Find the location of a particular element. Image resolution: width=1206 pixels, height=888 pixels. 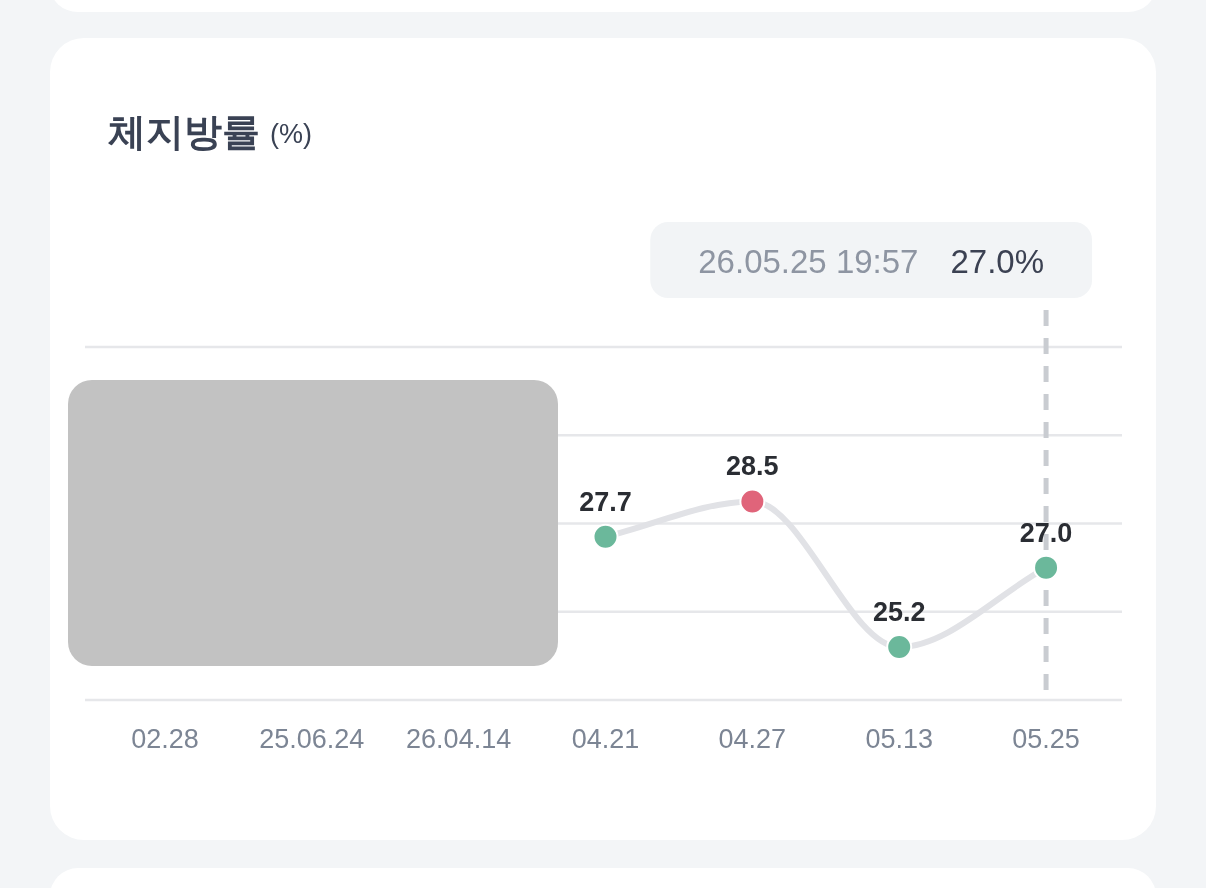

data-label: 27.0 is located at coordinates (1046, 532).